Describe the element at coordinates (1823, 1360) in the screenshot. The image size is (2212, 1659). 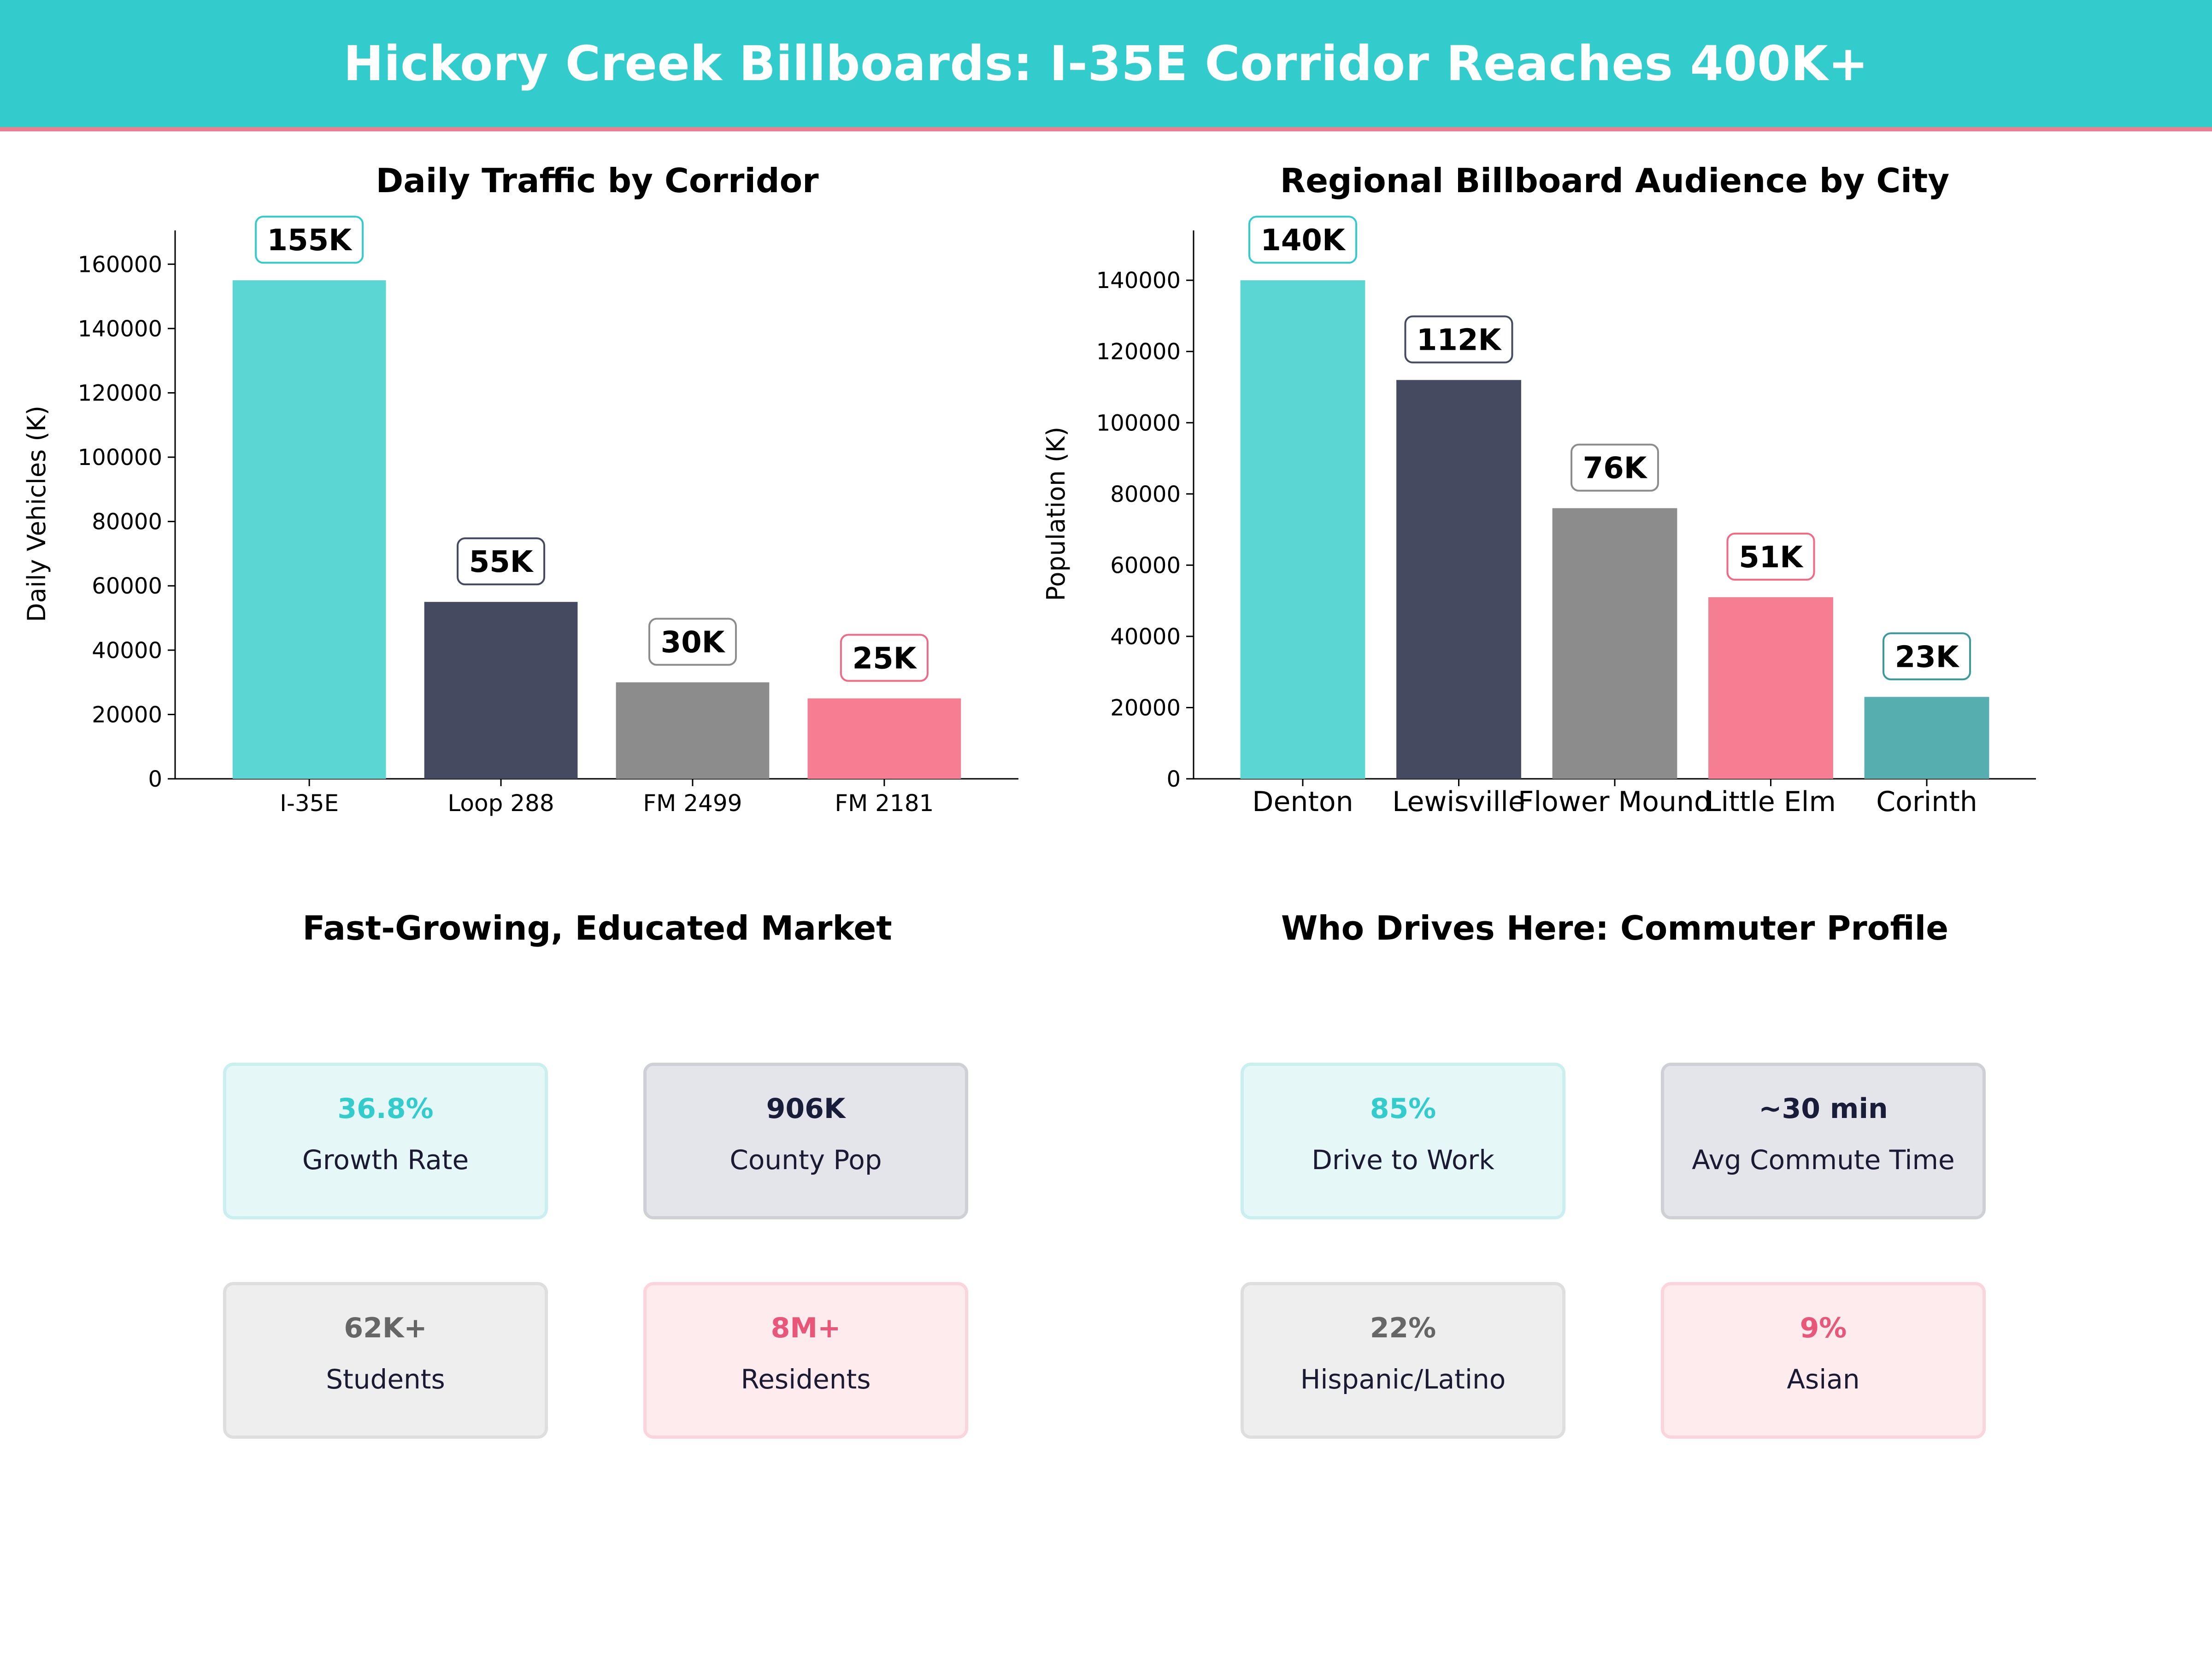
I see `commuter-card-asian: 9% Asian` at that location.